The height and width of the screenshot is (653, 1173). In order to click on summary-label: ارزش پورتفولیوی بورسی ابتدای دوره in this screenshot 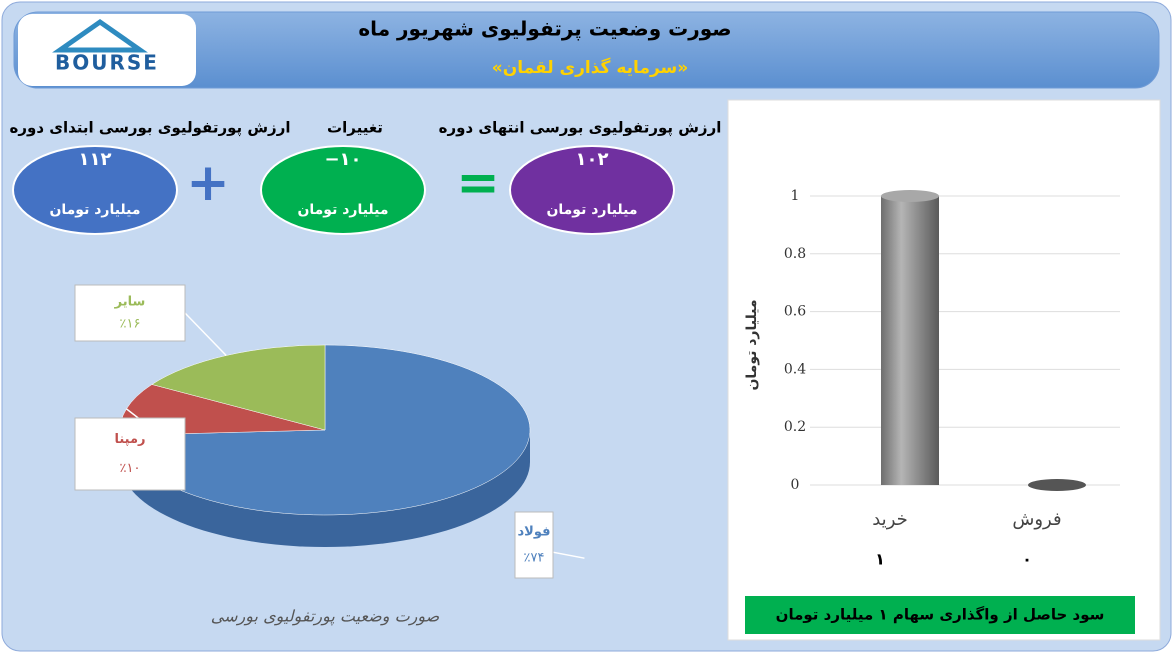, I will do `click(150, 128)`.